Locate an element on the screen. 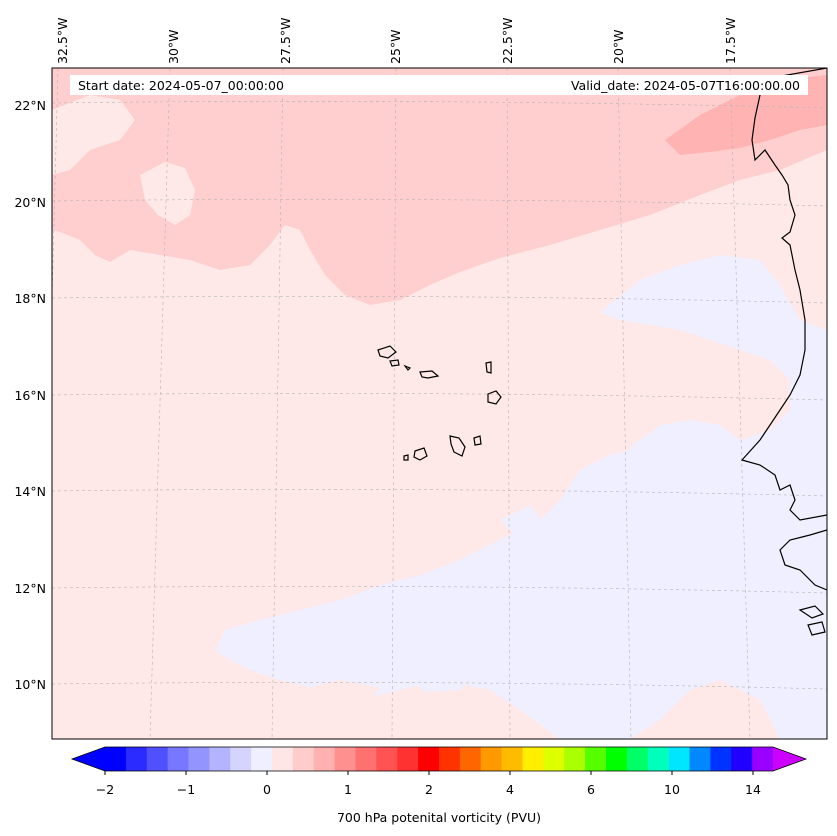 The image size is (837, 836). colorbar-tick-label: 4 is located at coordinates (510, 789).